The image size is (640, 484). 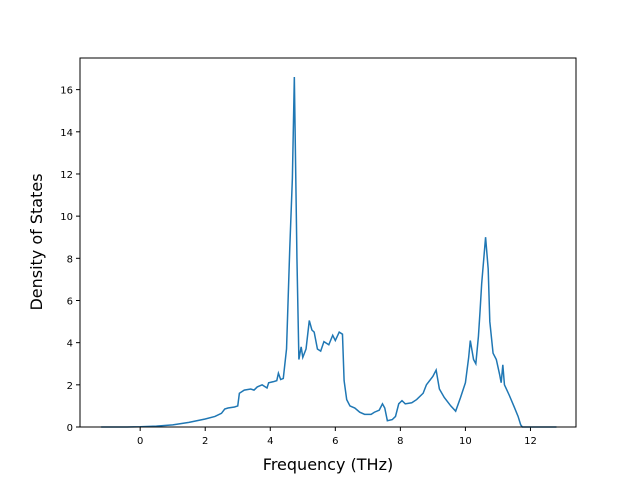 What do you see at coordinates (465, 441) in the screenshot?
I see `x-tick-label: 10` at bounding box center [465, 441].